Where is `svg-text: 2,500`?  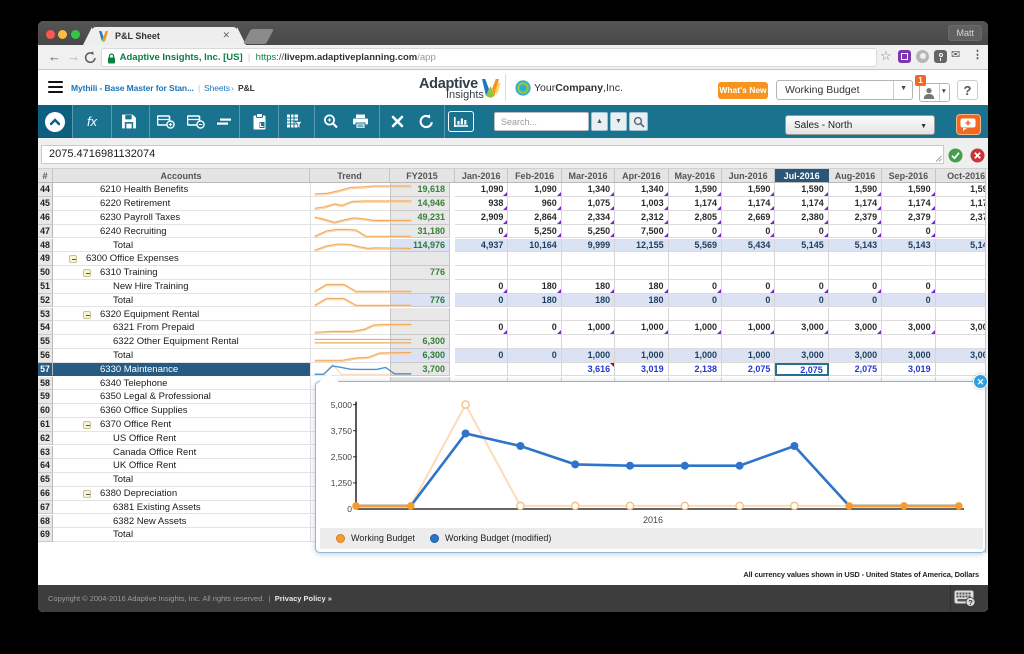 svg-text: 2,500 is located at coordinates (342, 457).